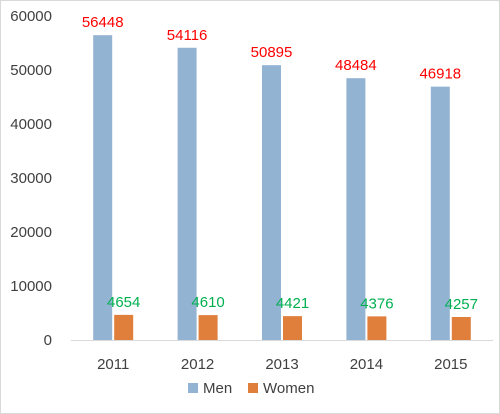 This screenshot has width=500, height=414. What do you see at coordinates (461, 328) in the screenshot?
I see `bar-women-2015` at bounding box center [461, 328].